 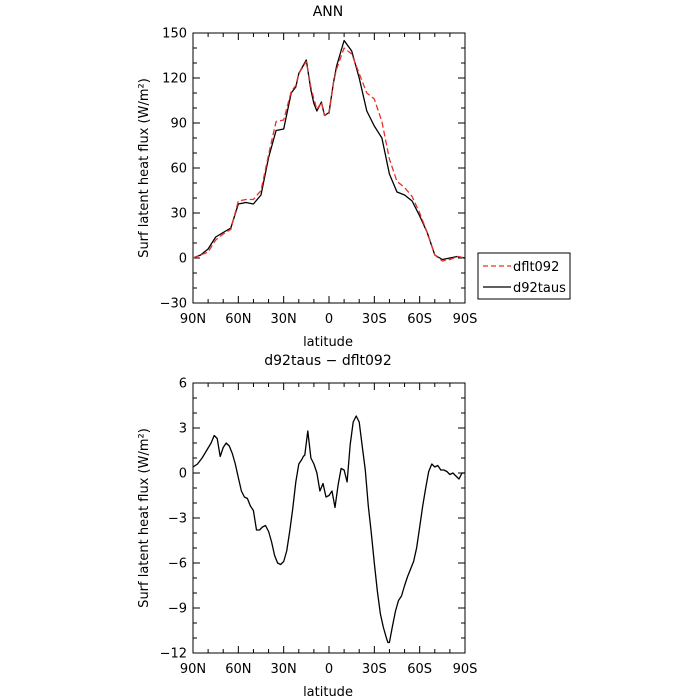 I want to click on top-series-line-d92taus, so click(x=329, y=150).